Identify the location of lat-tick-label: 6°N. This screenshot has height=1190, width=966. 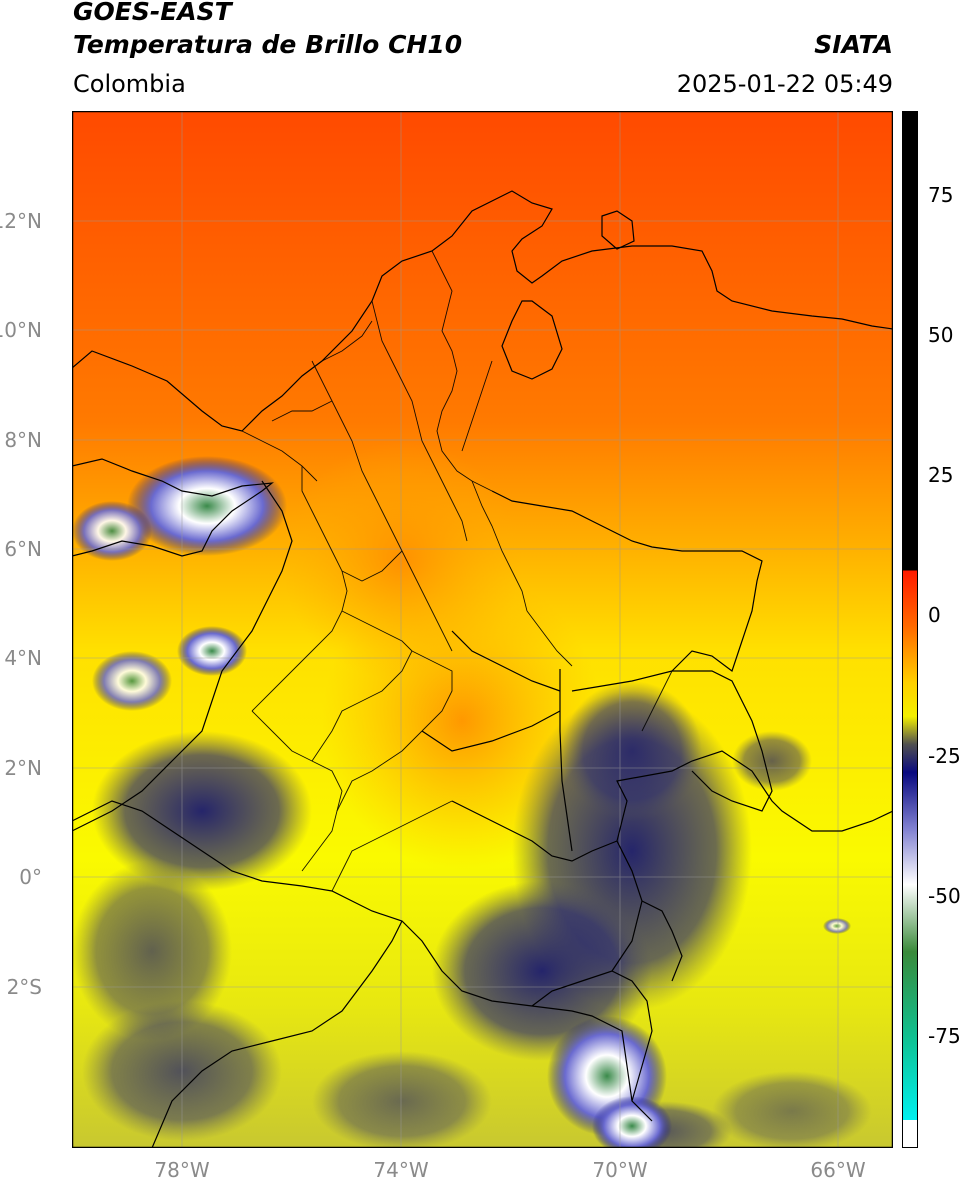
(23, 549).